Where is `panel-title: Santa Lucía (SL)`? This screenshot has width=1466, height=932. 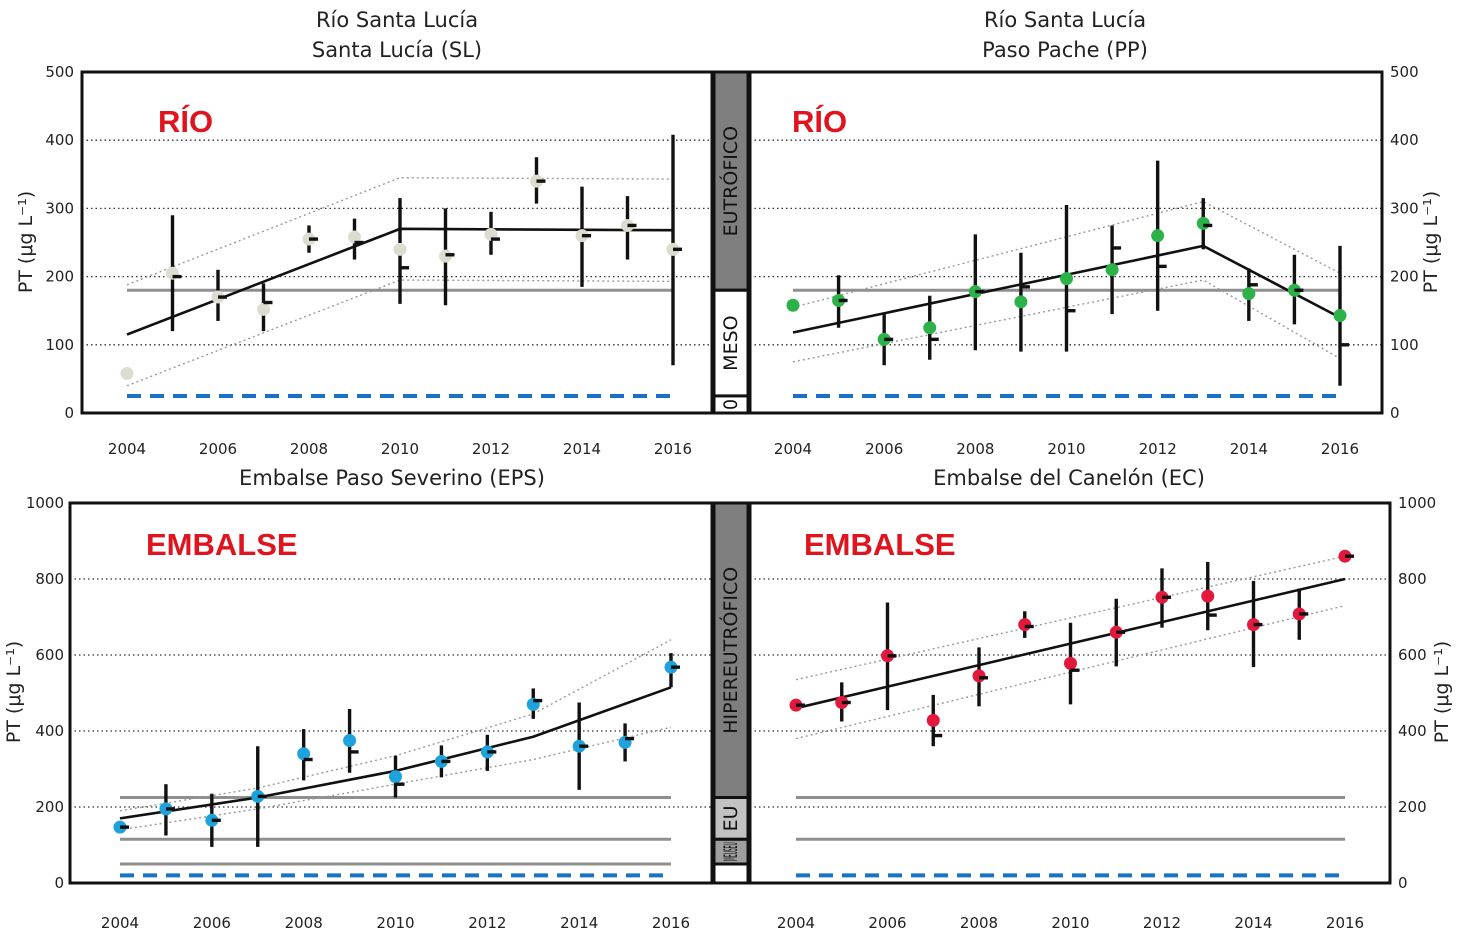
panel-title: Santa Lucía (SL) is located at coordinates (397, 50).